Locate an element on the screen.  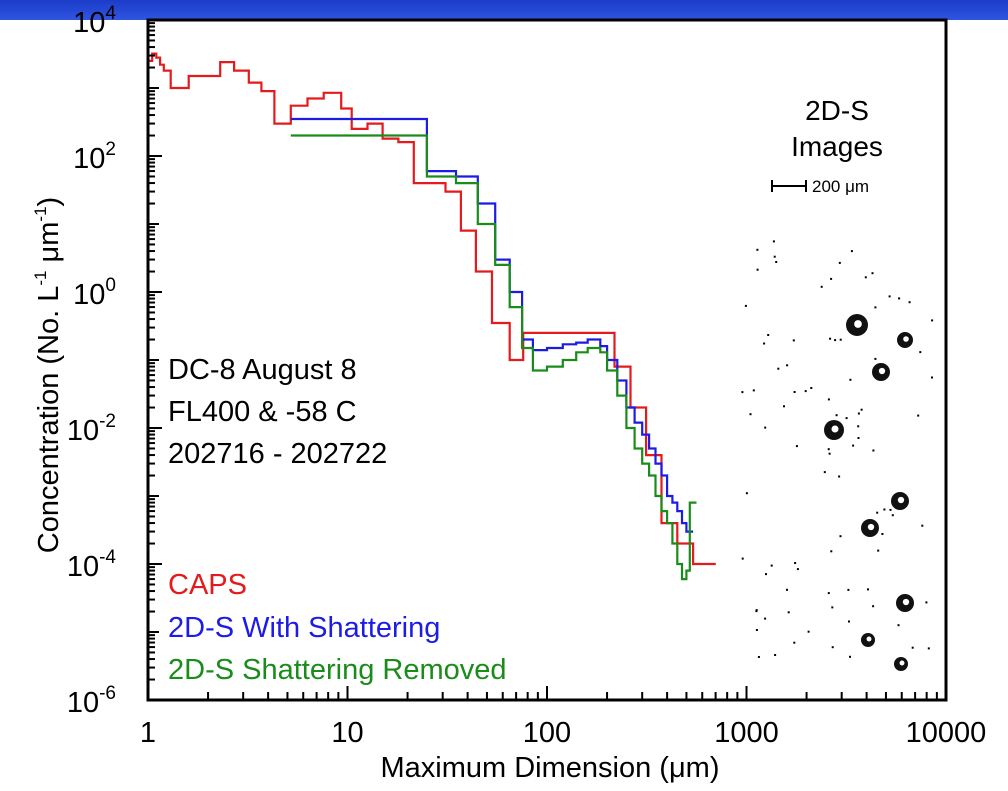
y-tick-label: 10⁴ is located at coordinates (94, 21).